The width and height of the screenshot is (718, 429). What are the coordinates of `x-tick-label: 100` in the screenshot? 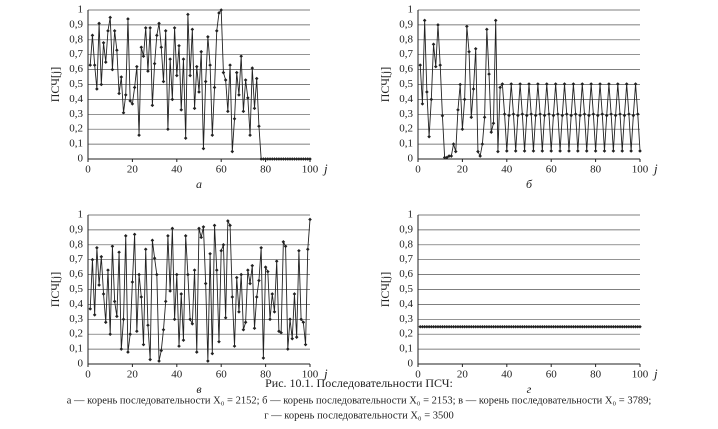 It's located at (310, 375).